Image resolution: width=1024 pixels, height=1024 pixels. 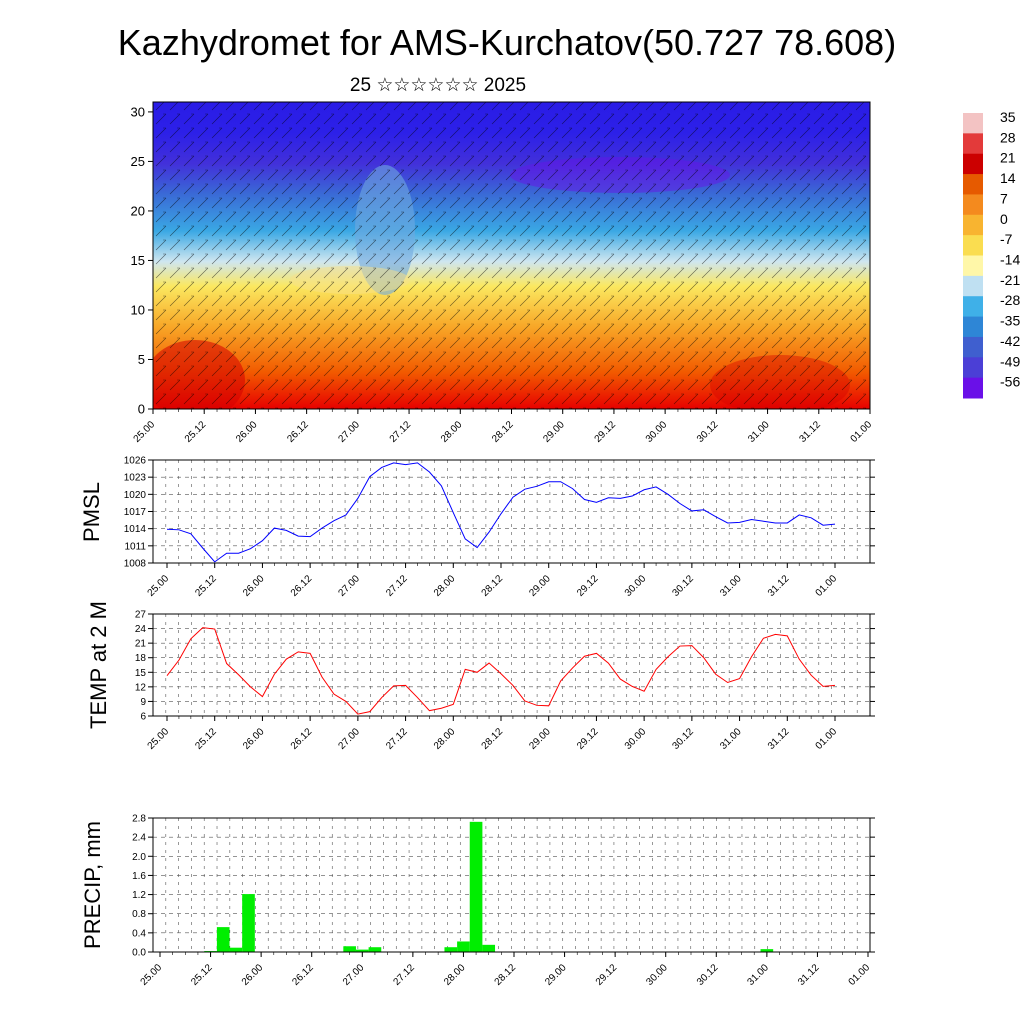 What do you see at coordinates (1008, 117) in the screenshot?
I see `colorbar-label: 35` at bounding box center [1008, 117].